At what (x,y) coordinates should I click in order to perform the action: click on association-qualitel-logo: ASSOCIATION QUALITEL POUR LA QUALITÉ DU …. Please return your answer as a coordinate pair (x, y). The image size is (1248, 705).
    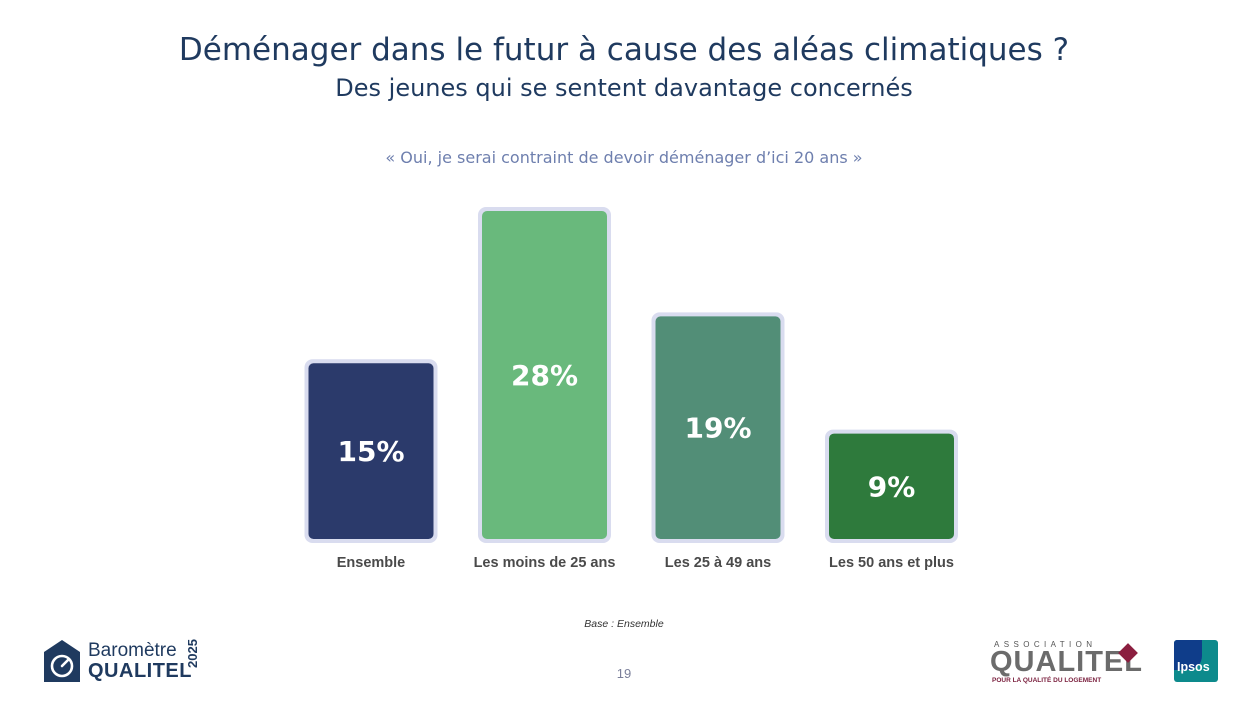
    Looking at the image, I should click on (1068, 664).